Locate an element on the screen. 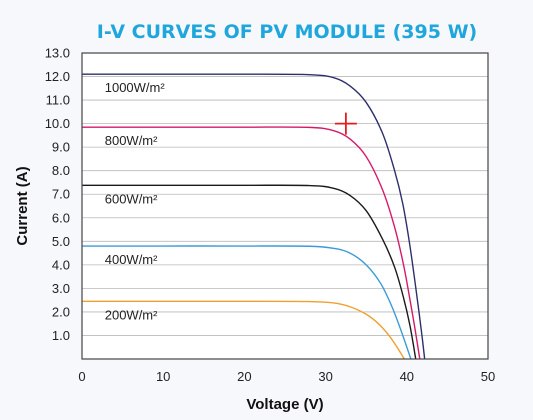 The image size is (533, 420). y-tick-label: 9.0 is located at coordinates (61, 147).